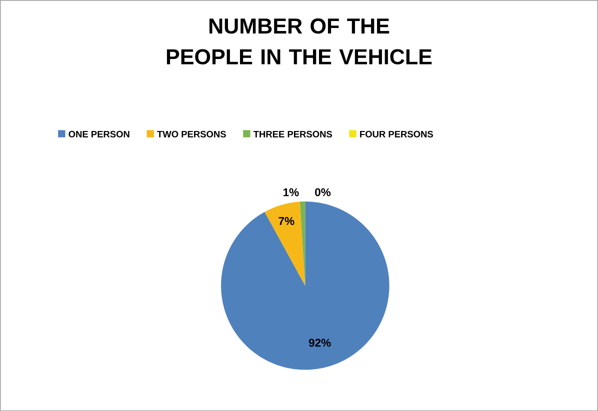  Describe the element at coordinates (396, 134) in the screenshot. I see `legend-label: FOUR PERSONS` at that location.